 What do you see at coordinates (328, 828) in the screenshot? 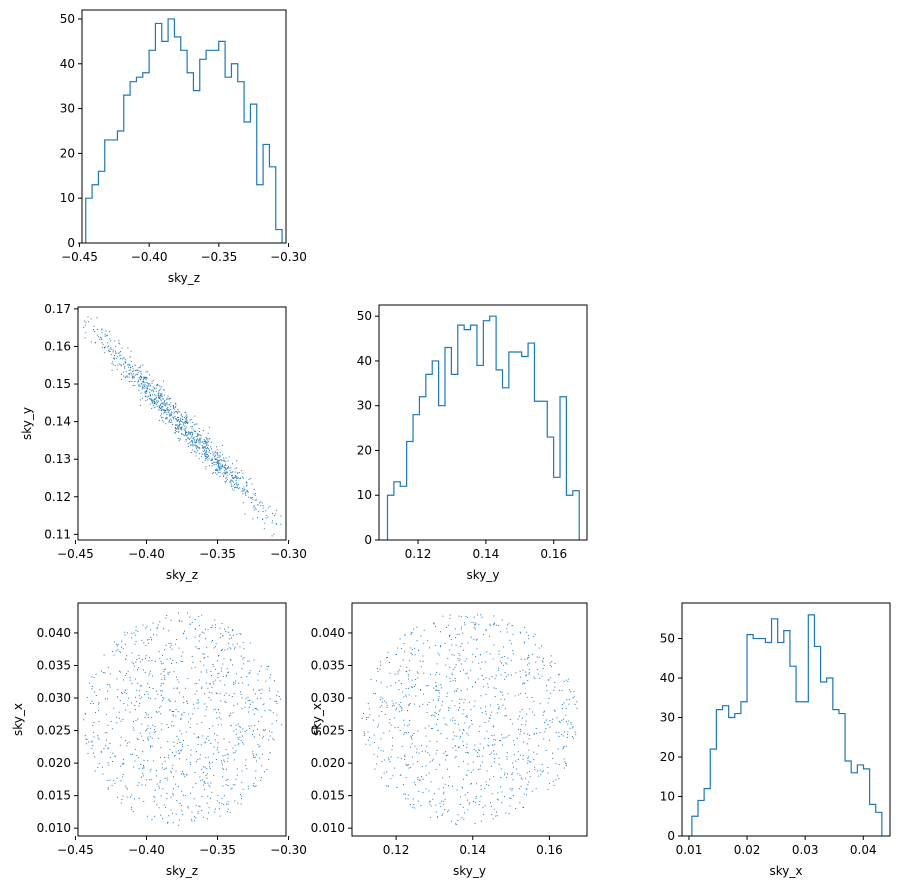
I see `y-tick-label: 0.010` at bounding box center [328, 828].